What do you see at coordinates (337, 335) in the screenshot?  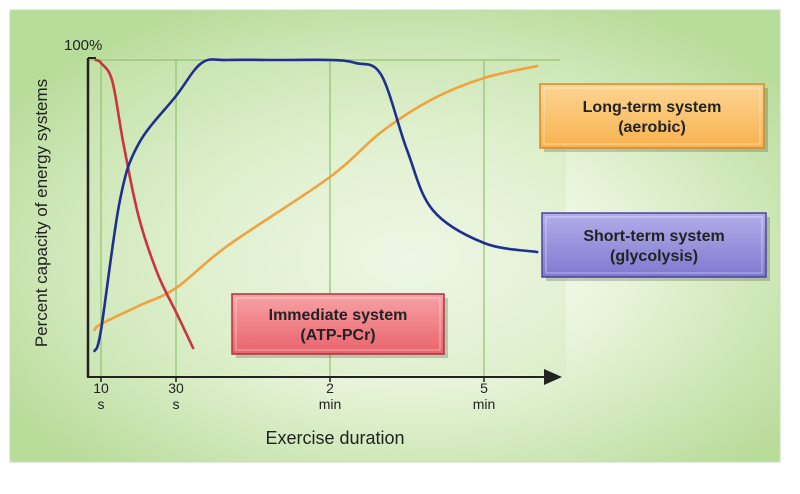 I see `label-box-immediate-text: (ATP-PCr)` at bounding box center [337, 335].